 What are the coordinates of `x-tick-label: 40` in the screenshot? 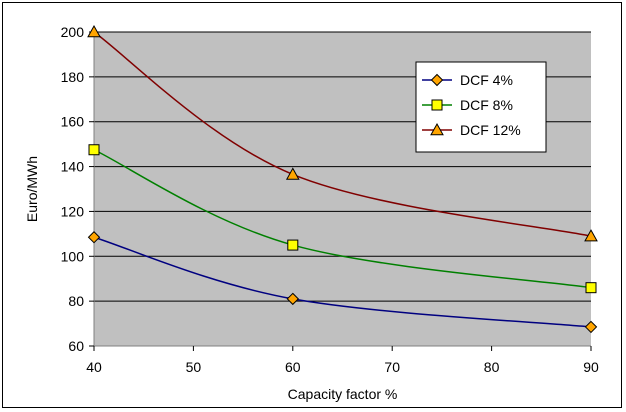 It's located at (94, 367).